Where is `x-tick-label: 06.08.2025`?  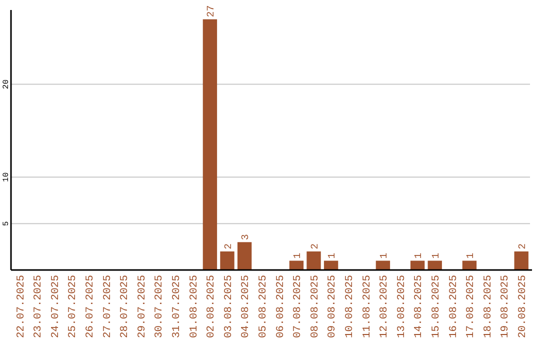
x-tick-label: 06.08.2025 is located at coordinates (280, 306).